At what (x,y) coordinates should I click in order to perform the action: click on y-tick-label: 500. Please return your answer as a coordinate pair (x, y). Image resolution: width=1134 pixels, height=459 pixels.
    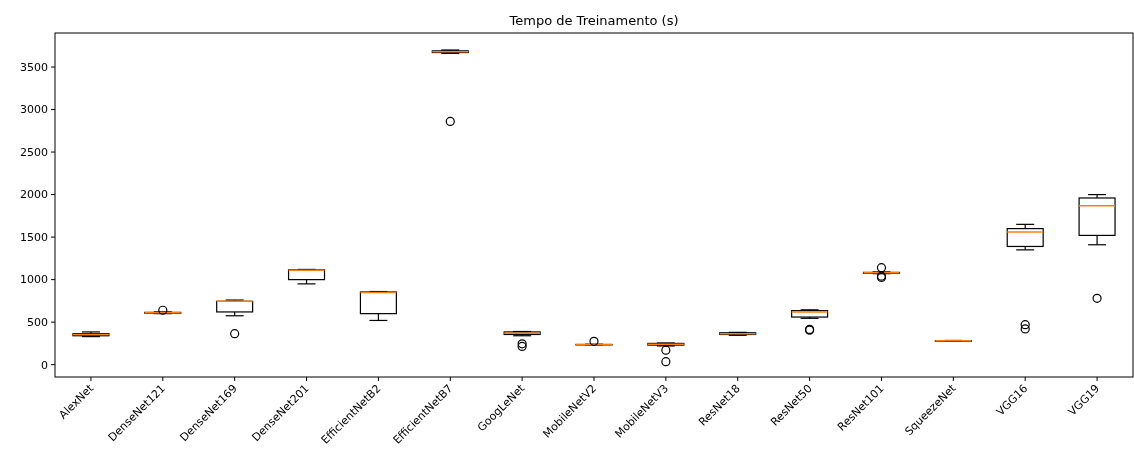
    Looking at the image, I should click on (37, 322).